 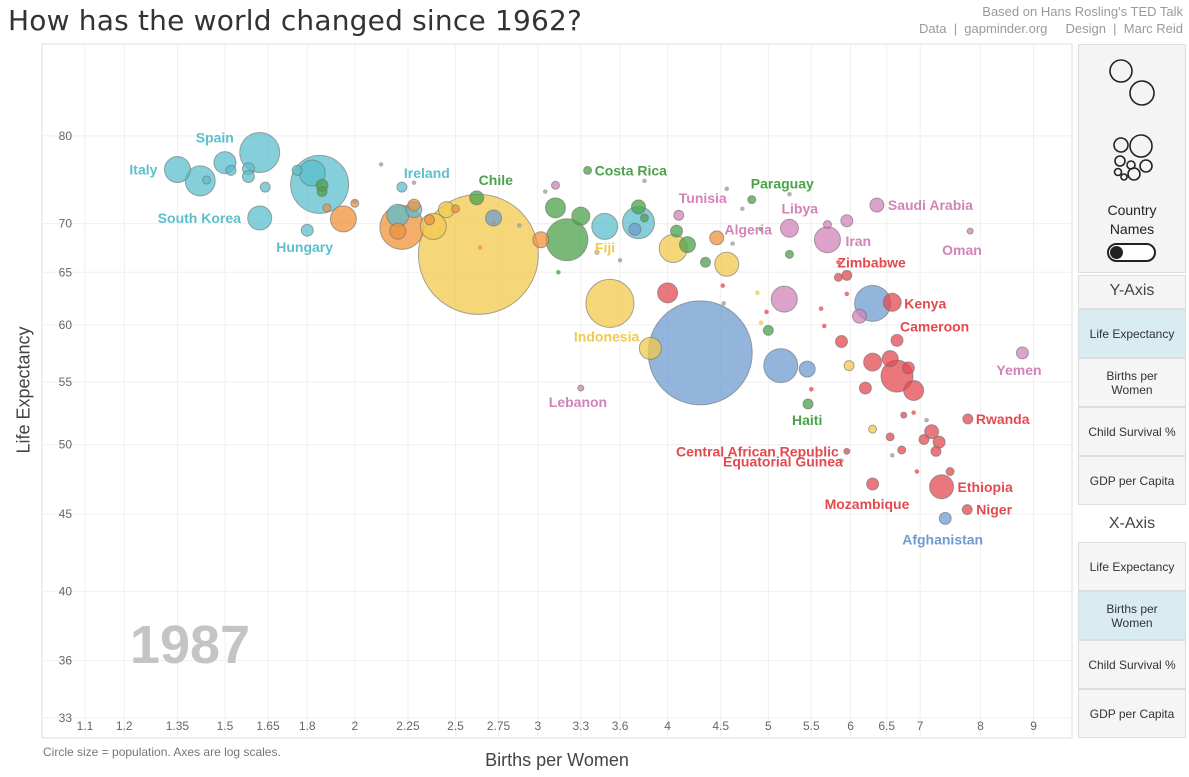 What do you see at coordinates (1132, 480) in the screenshot?
I see `y-option-gdp-per-capita: GDP per Capita` at bounding box center [1132, 480].